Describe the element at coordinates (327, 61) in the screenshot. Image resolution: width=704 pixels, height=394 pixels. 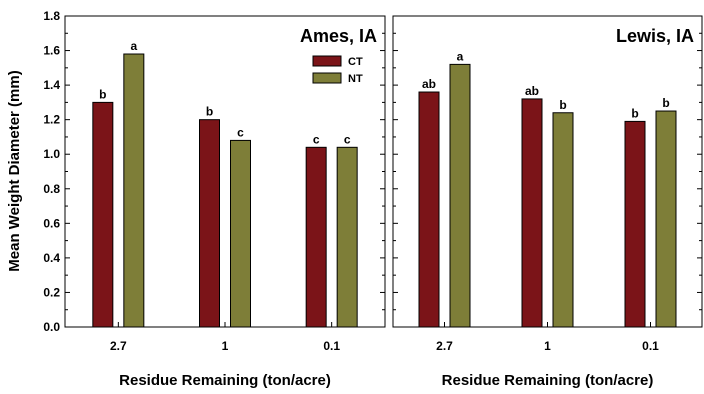
I see `legend-swatch-ct` at that location.